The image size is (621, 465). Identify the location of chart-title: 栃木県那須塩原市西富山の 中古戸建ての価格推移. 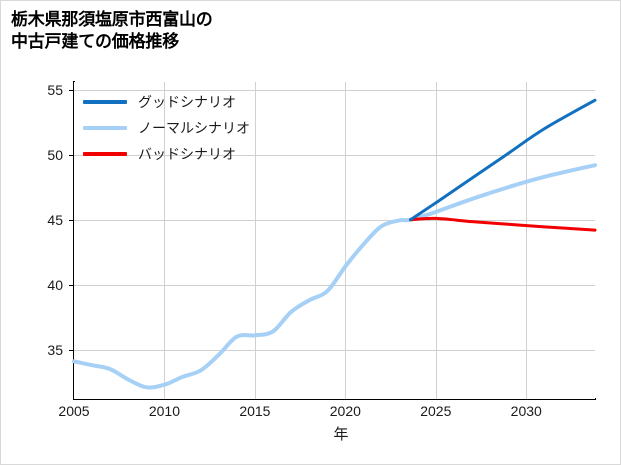
(112, 31).